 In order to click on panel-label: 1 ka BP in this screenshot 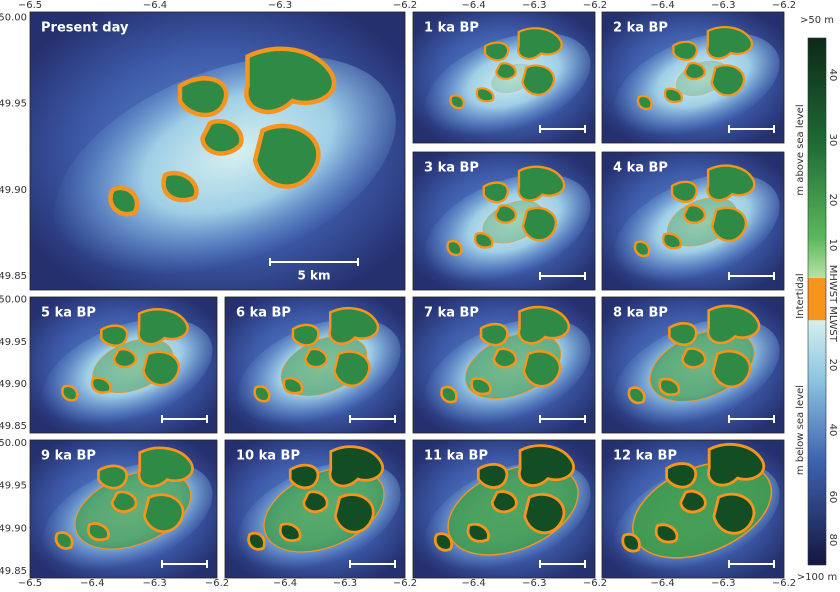, I will do `click(451, 28)`.